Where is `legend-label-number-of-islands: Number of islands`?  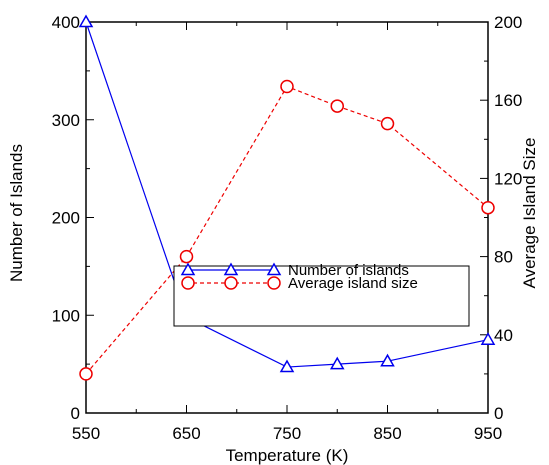 legend-label-number-of-islands: Number of islands is located at coordinates (348, 270).